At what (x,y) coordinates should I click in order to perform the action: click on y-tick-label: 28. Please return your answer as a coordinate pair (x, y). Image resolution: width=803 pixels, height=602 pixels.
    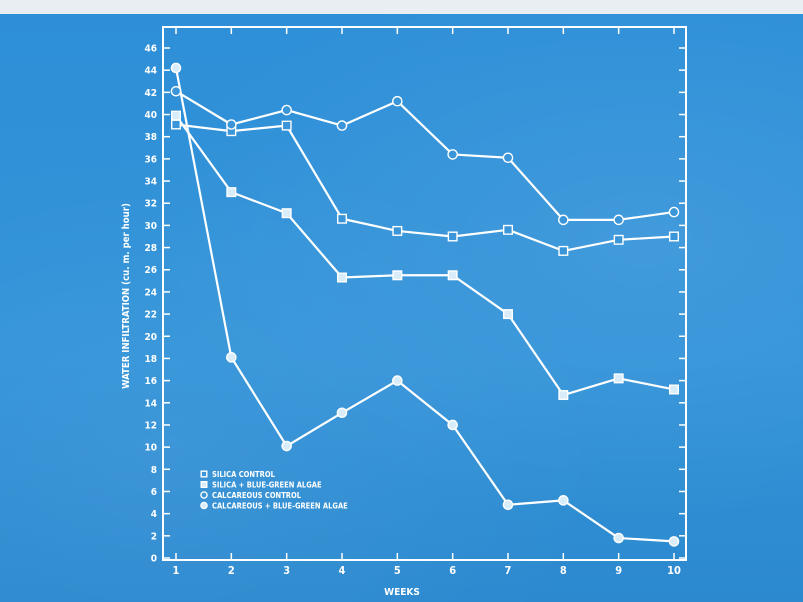
    Looking at the image, I should click on (150, 248).